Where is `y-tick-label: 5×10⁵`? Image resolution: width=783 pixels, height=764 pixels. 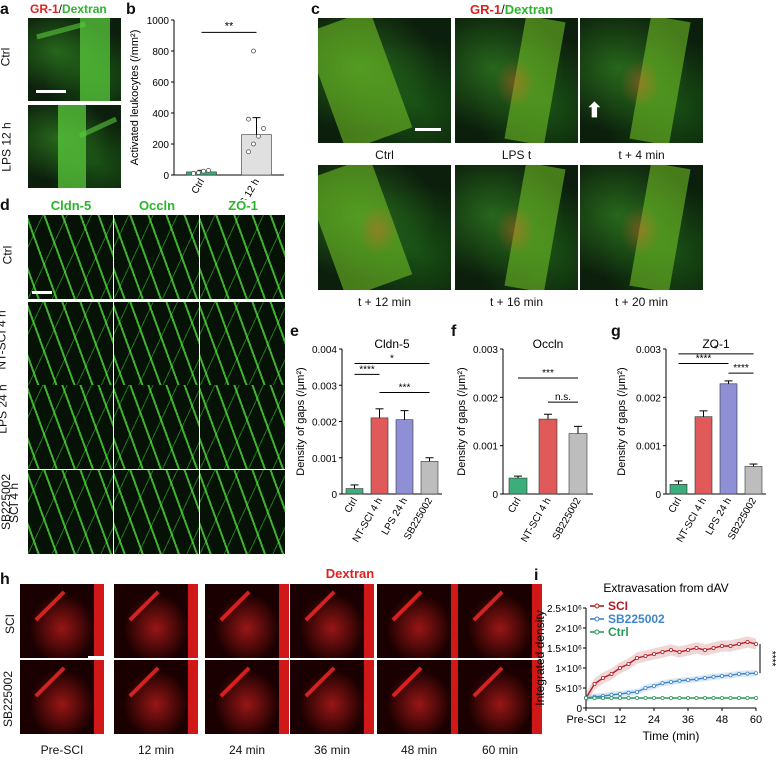
y-tick-label: 5×10⁵ is located at coordinates (568, 689).